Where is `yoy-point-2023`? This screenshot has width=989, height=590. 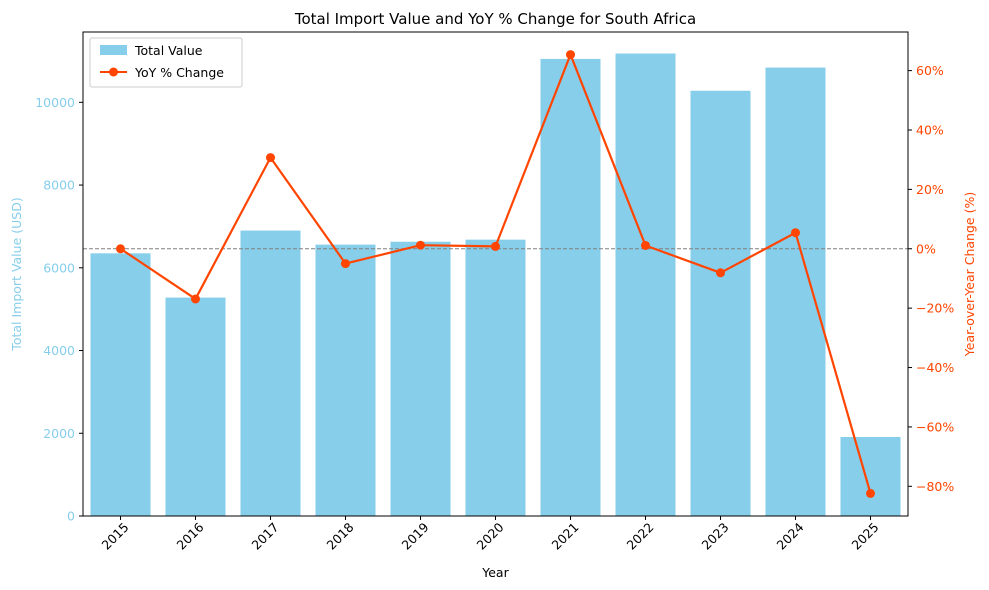 yoy-point-2023 is located at coordinates (720, 273).